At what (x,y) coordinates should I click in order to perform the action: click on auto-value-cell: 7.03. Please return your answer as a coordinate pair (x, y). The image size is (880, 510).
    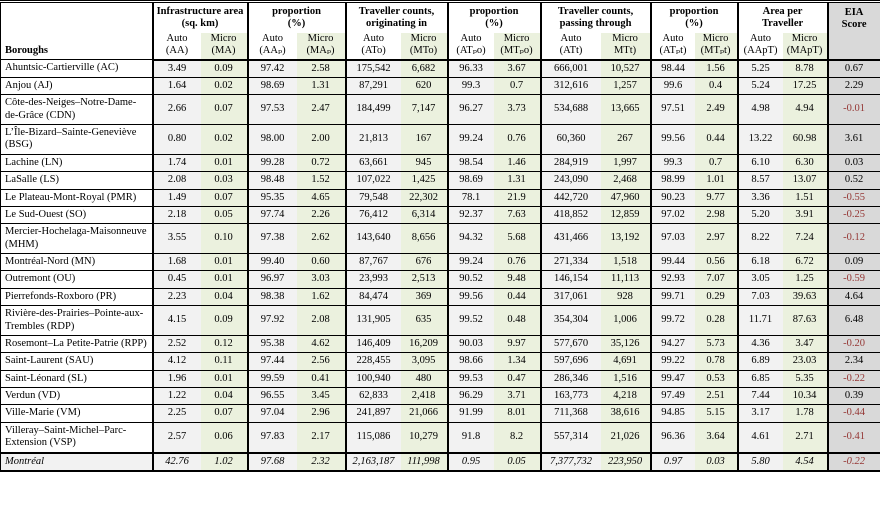
    Looking at the image, I should click on (759, 296).